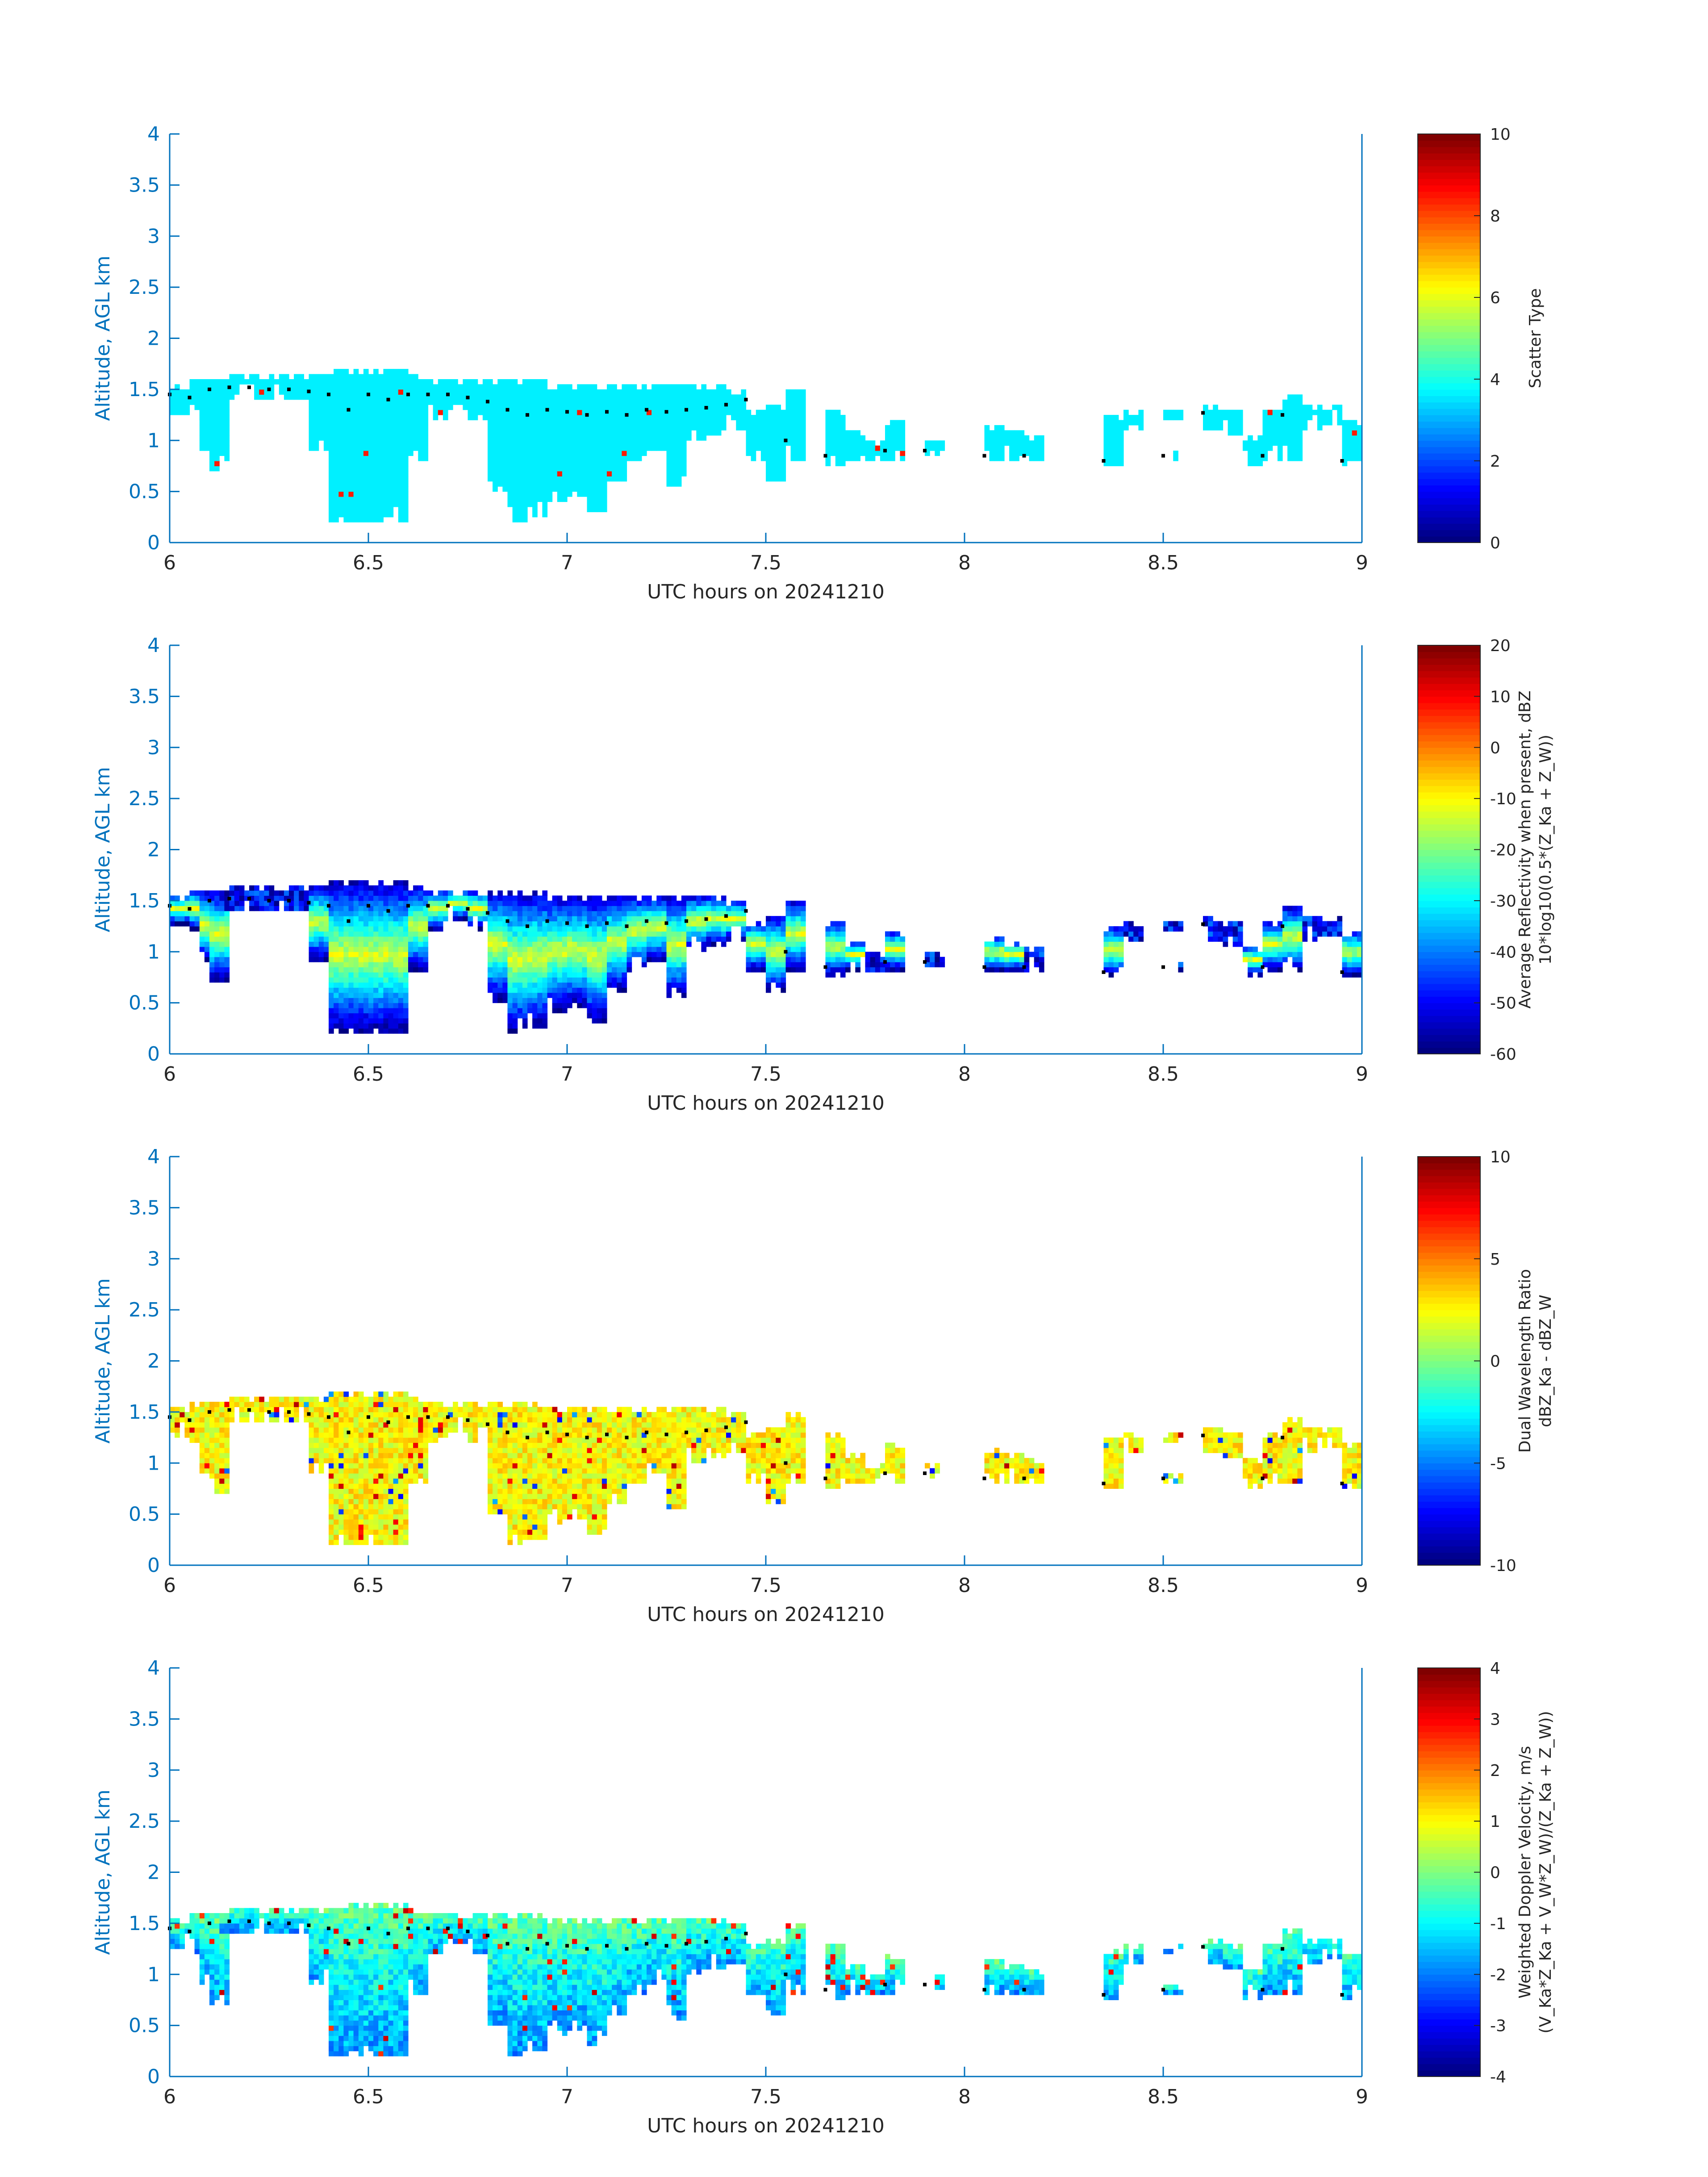 The width and height of the screenshot is (1708, 2177). What do you see at coordinates (1449, 456) in the screenshot?
I see `colorbar-step` at bounding box center [1449, 456].